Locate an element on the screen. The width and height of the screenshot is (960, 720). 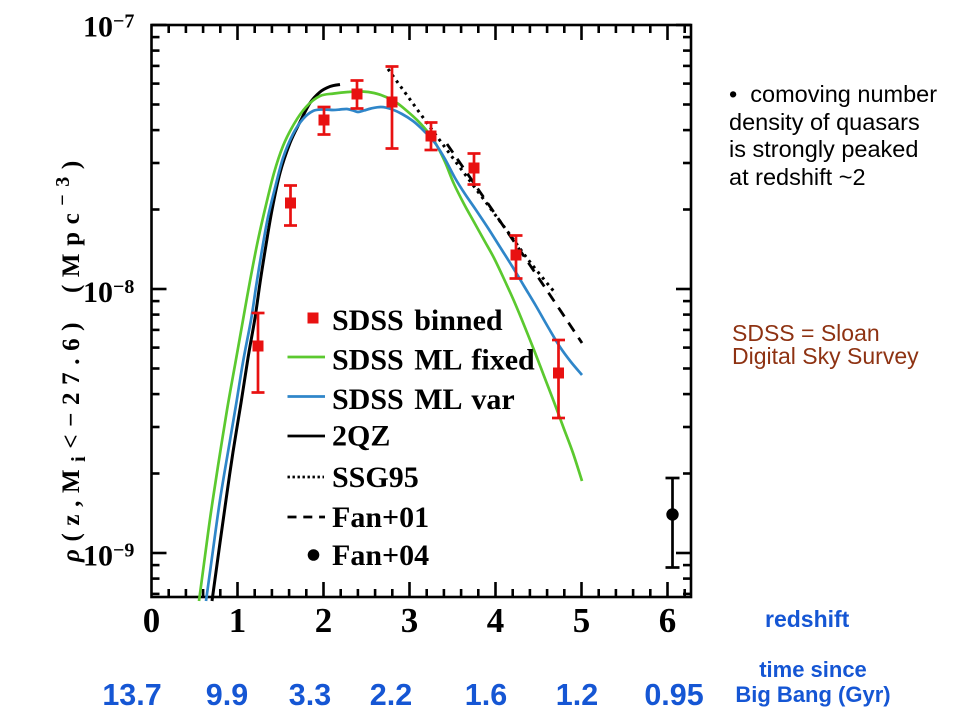
svg-text: 2QZ is located at coordinates (361, 436).